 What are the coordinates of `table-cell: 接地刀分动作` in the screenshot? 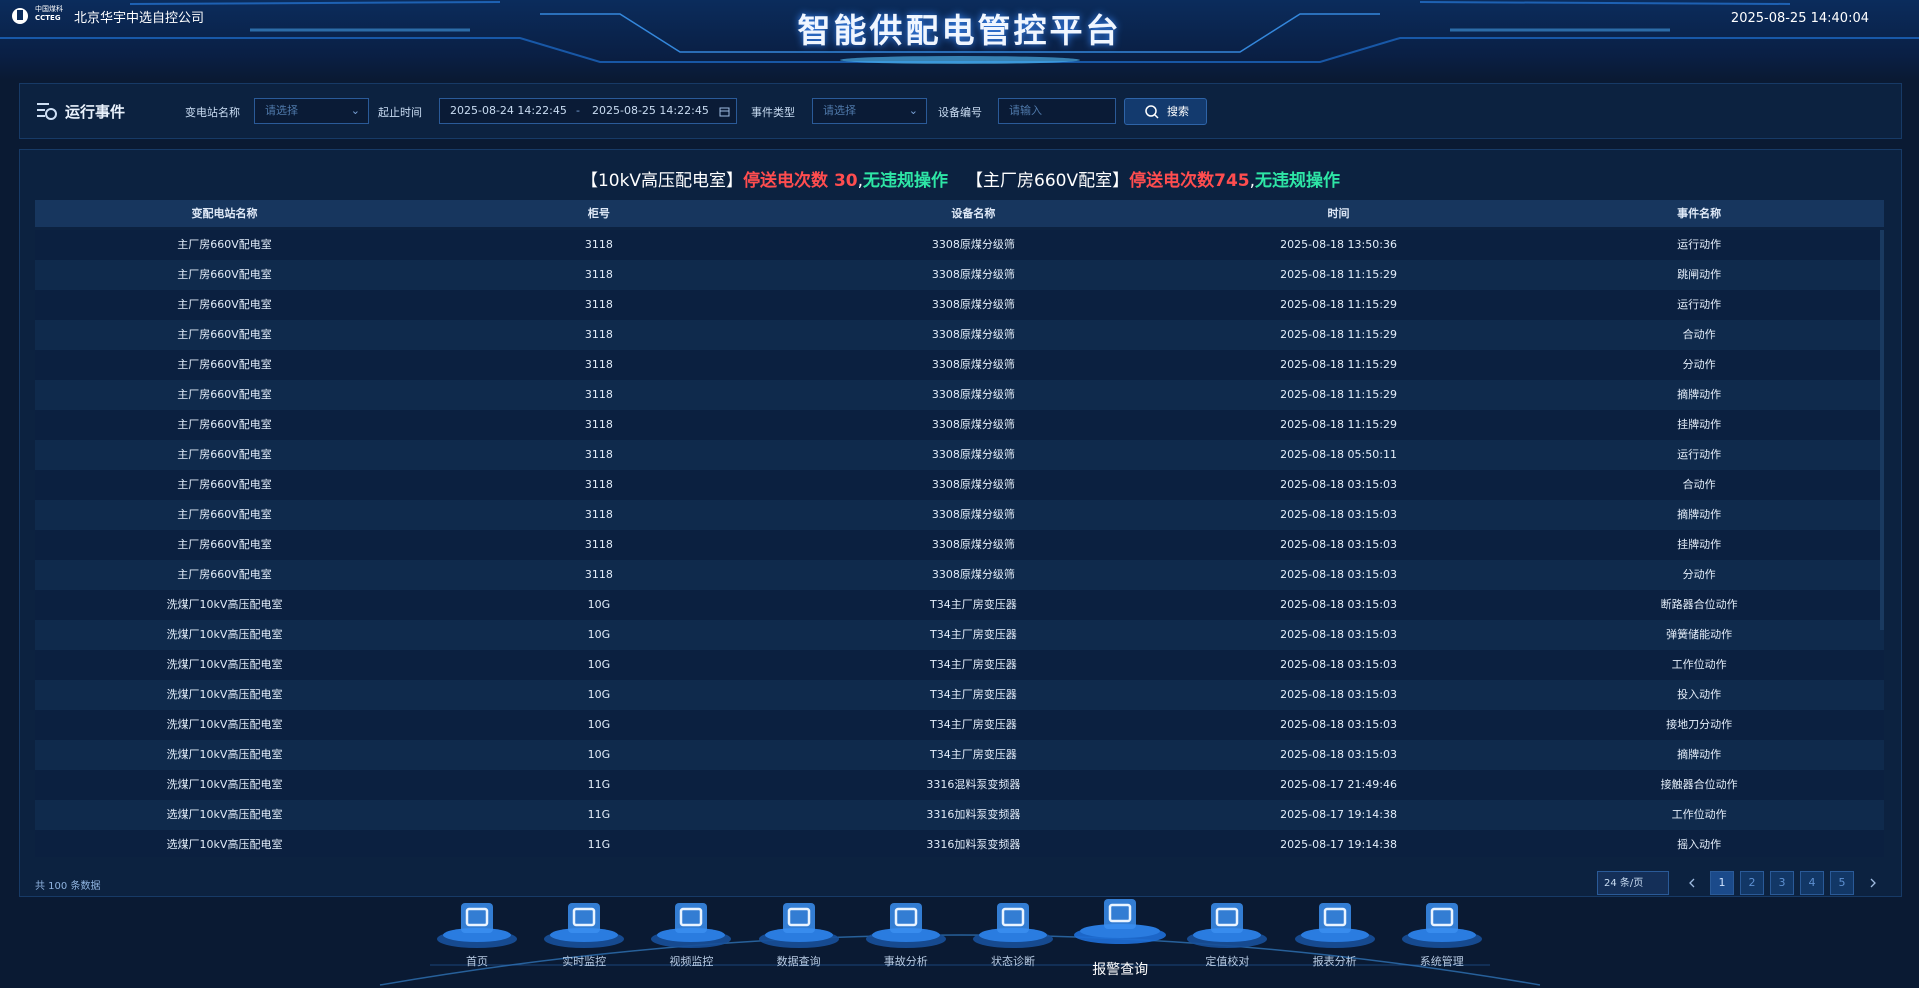 It's located at (1699, 724).